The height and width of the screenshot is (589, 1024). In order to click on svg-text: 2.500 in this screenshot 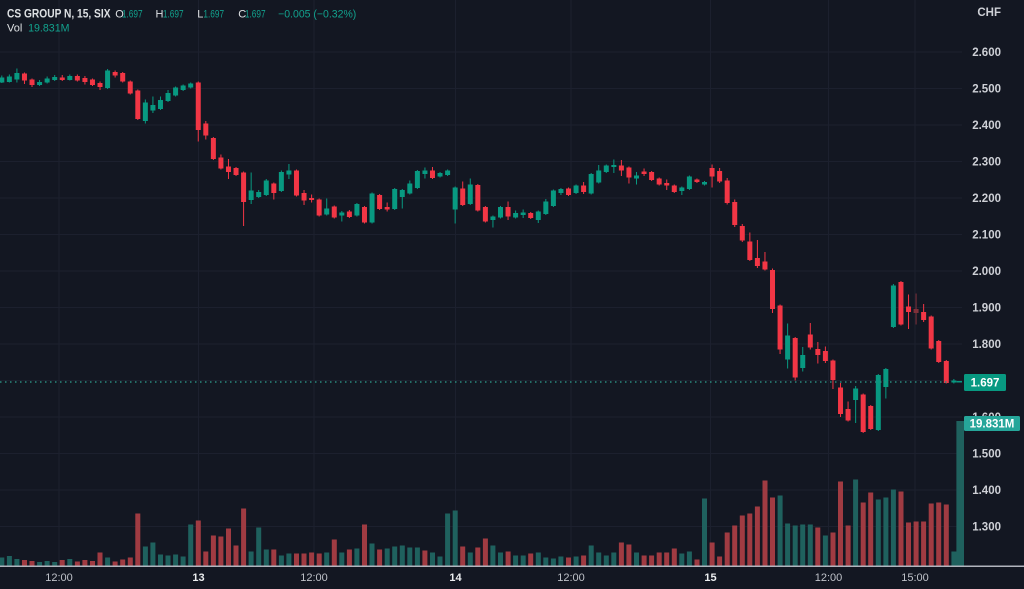, I will do `click(986, 90)`.